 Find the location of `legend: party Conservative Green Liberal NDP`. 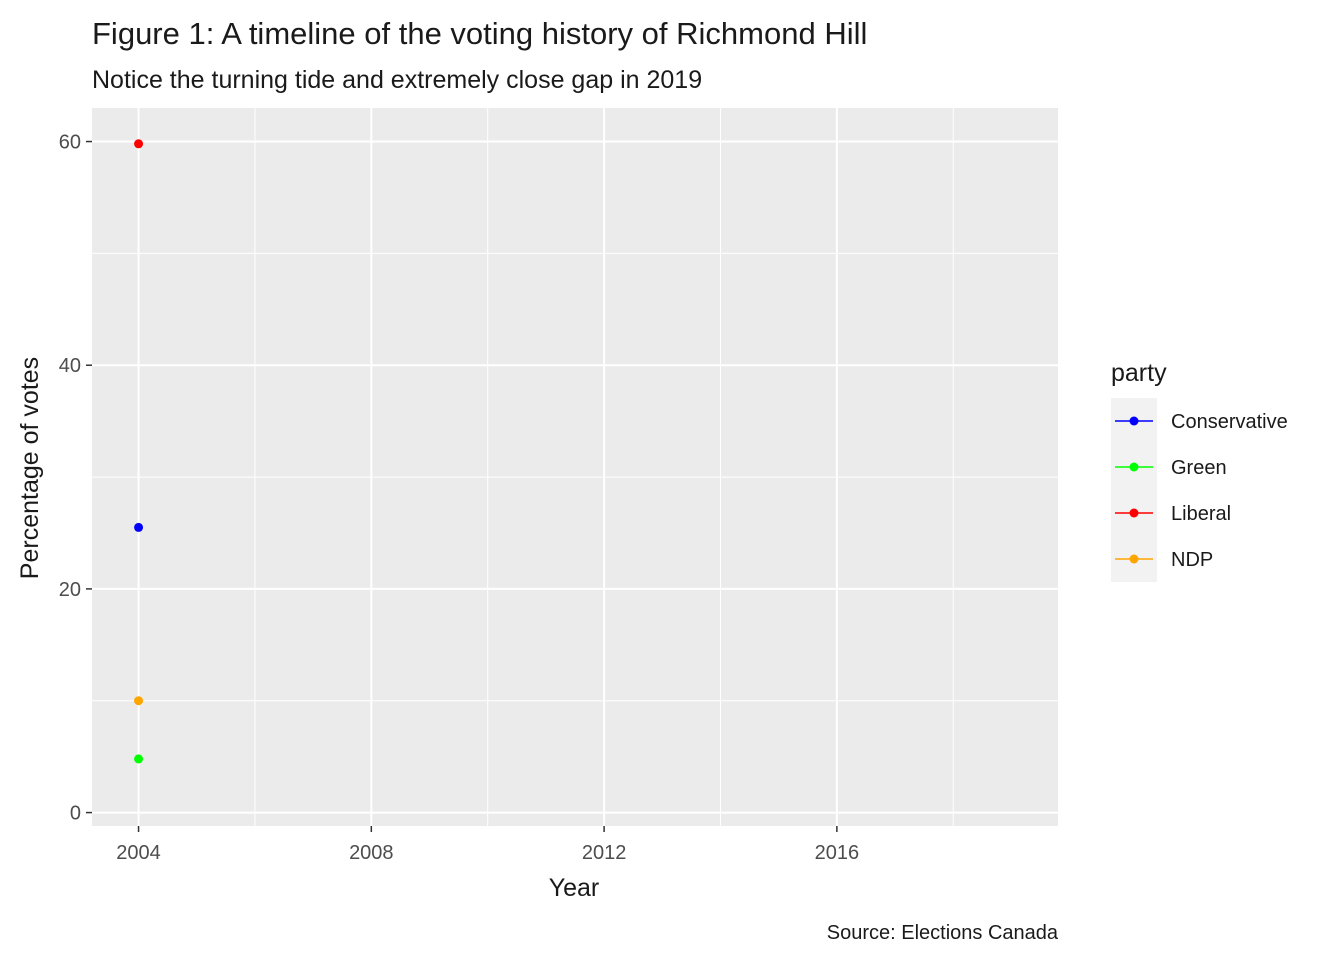

legend: party Conservative Green Liberal NDP is located at coordinates (1199, 470).